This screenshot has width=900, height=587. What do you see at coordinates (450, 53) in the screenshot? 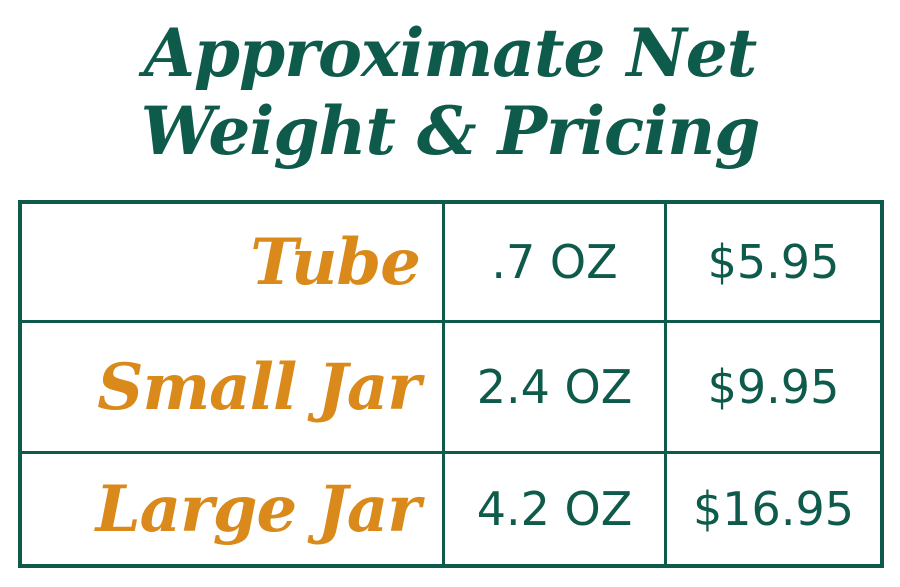
I see `title-line-1: Approximate Net` at bounding box center [450, 53].